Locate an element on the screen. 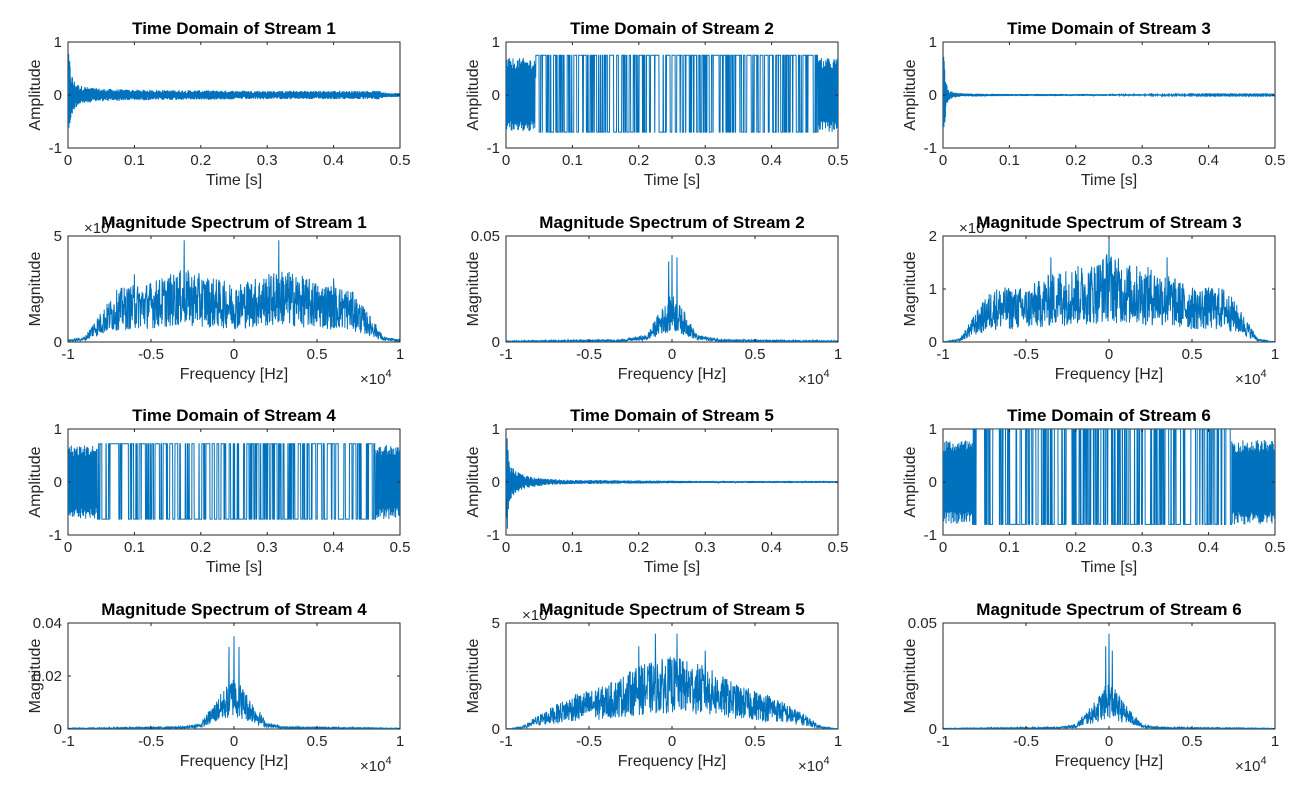  y-tick-label: 0.02 is located at coordinates (47, 676).